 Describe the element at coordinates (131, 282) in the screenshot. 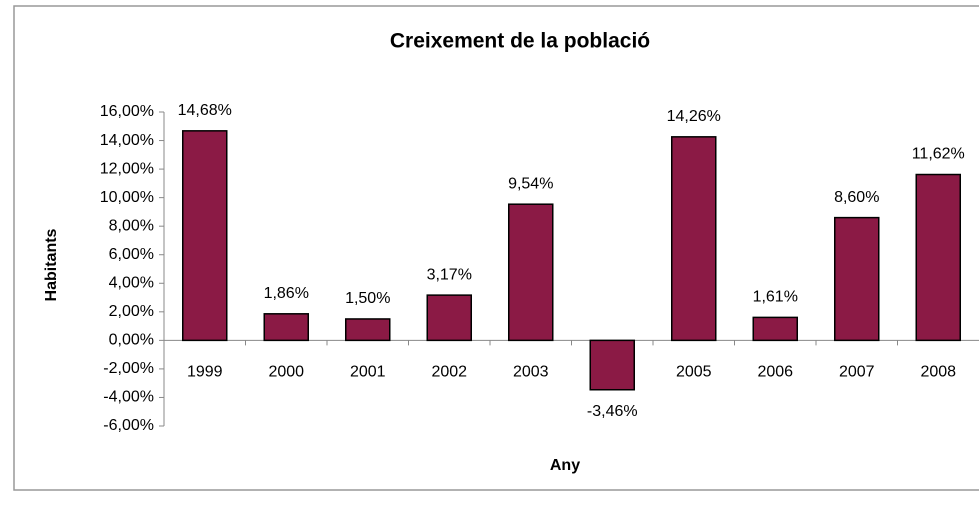

I see `y-tick-label: 4,00%` at that location.